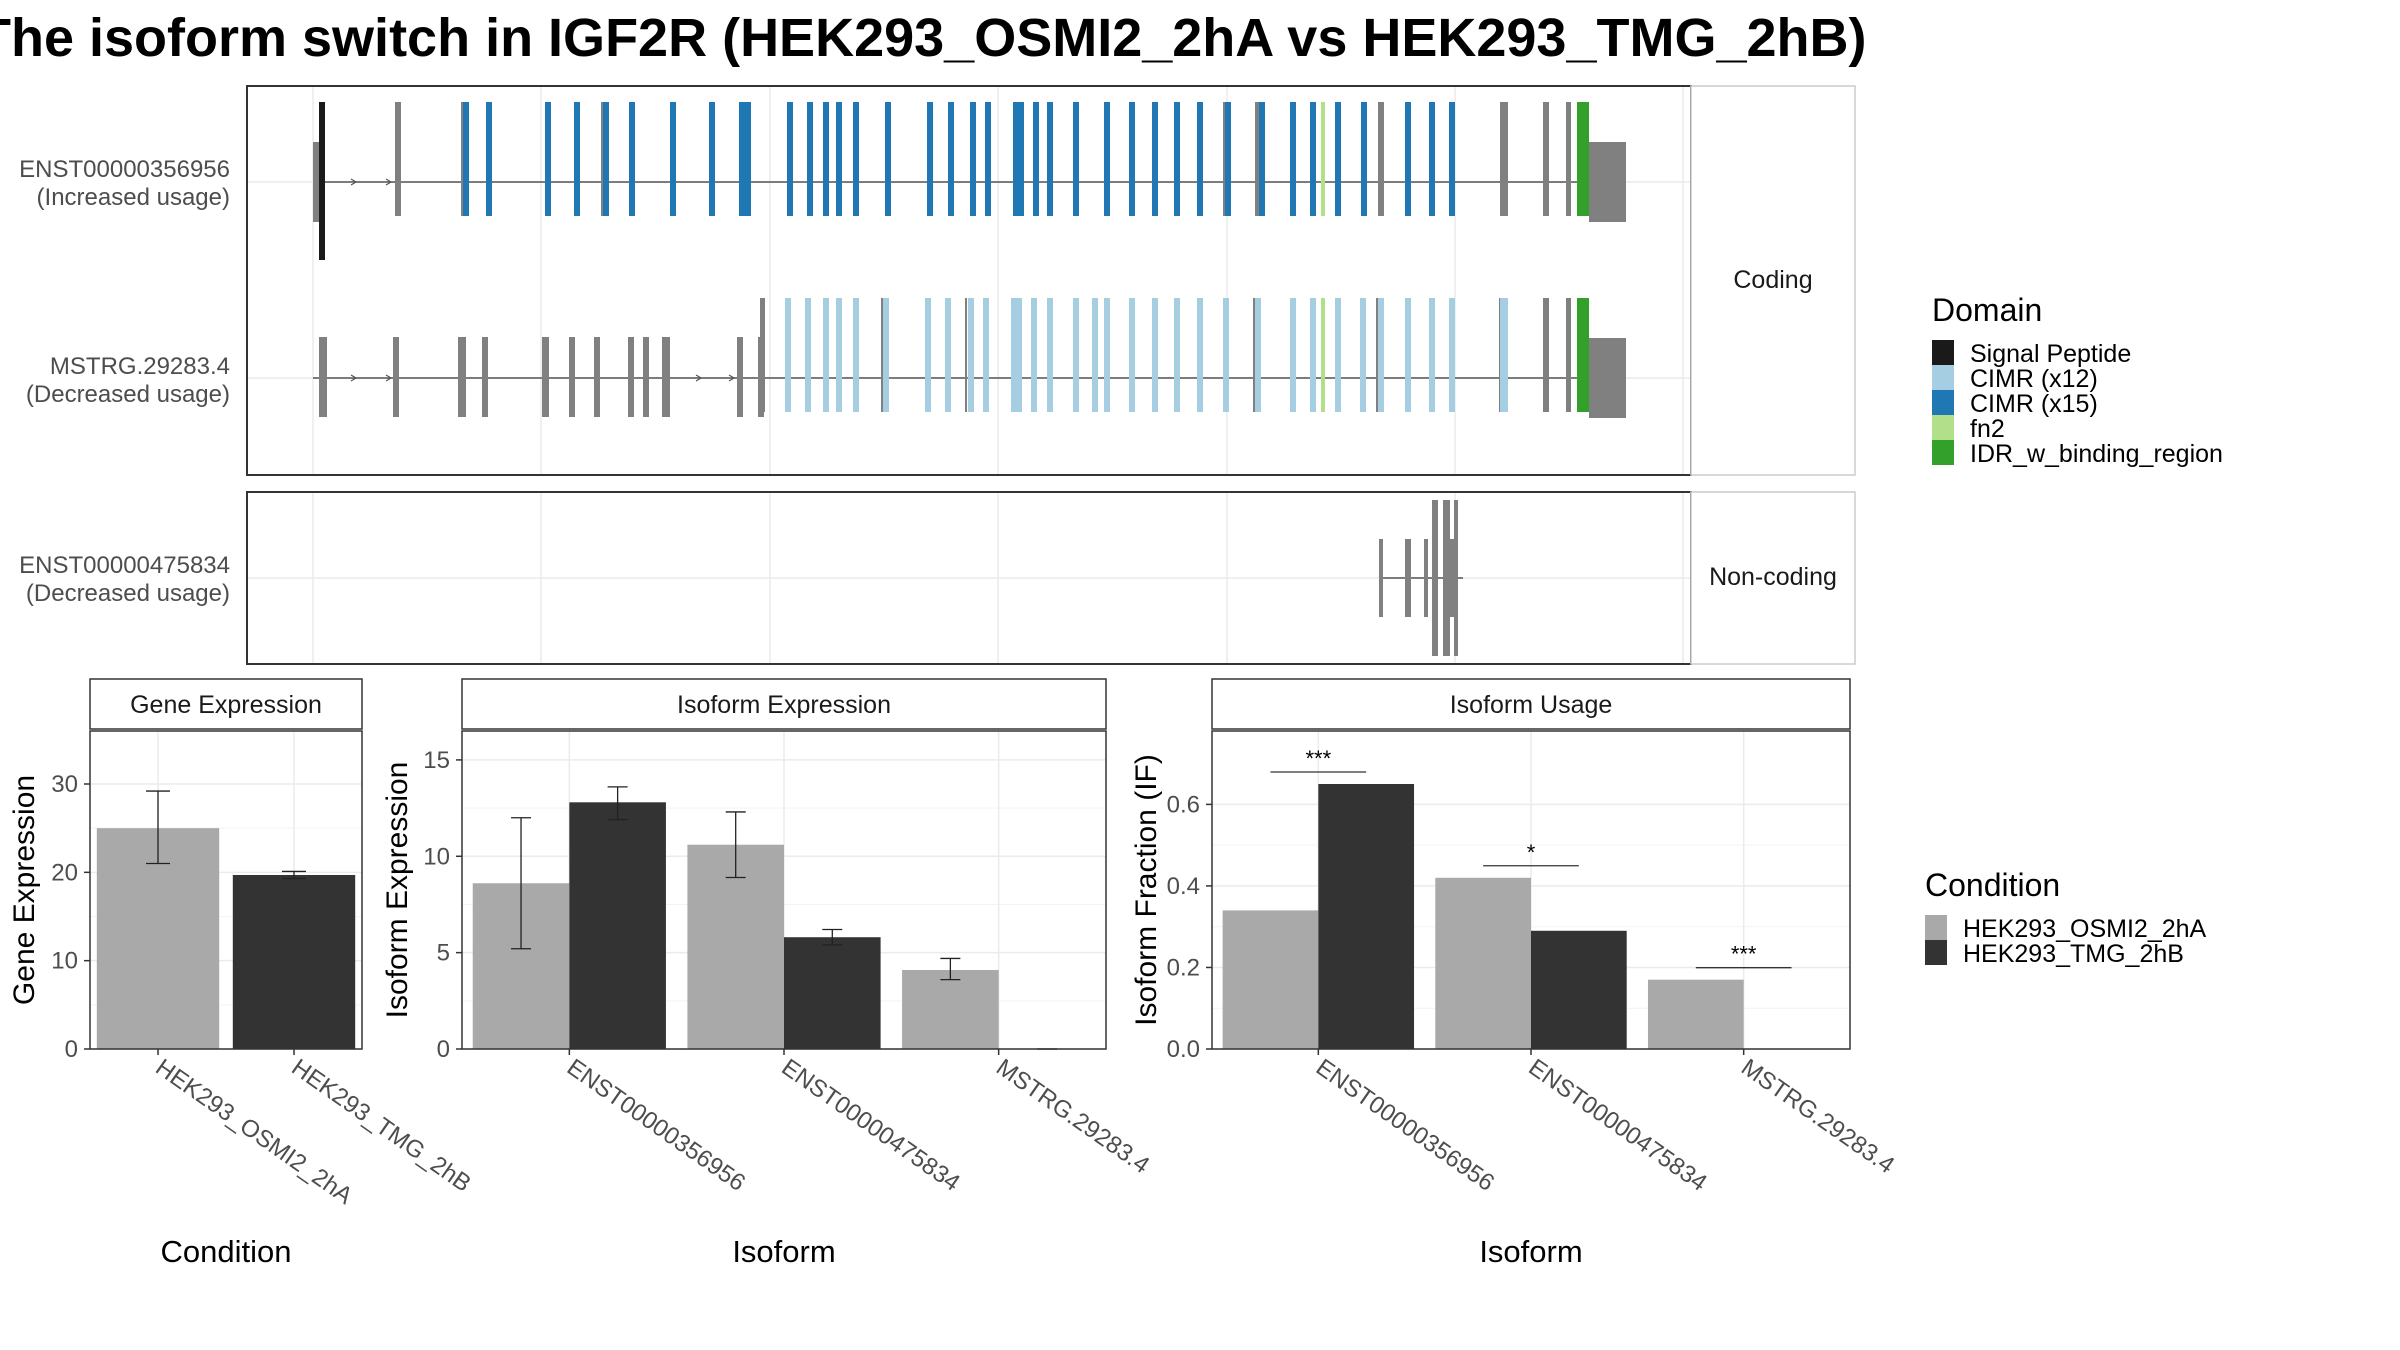 The width and height of the screenshot is (2400, 1350). What do you see at coordinates (1773, 280) in the screenshot?
I see `coding-strip: Coding` at bounding box center [1773, 280].